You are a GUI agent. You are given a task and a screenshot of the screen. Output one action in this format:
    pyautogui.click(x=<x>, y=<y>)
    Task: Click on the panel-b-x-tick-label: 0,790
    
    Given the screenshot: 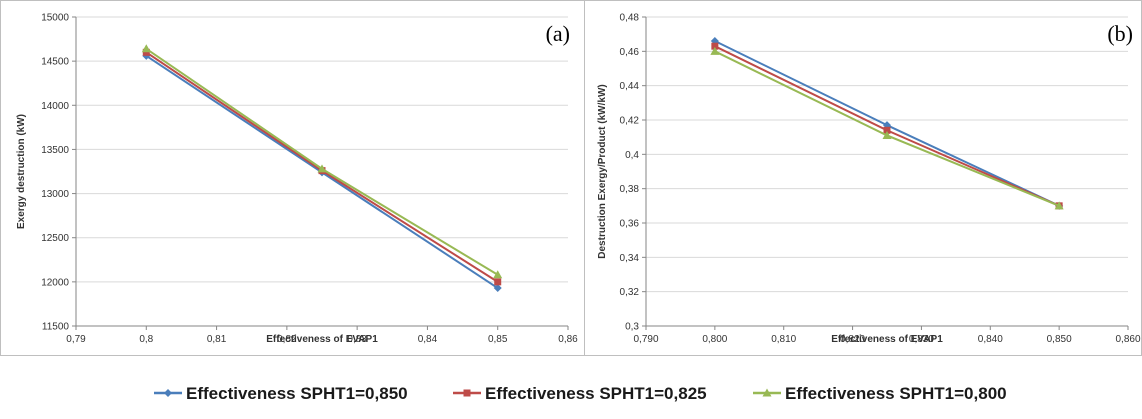 What is the action you would take?
    pyautogui.click(x=645, y=339)
    